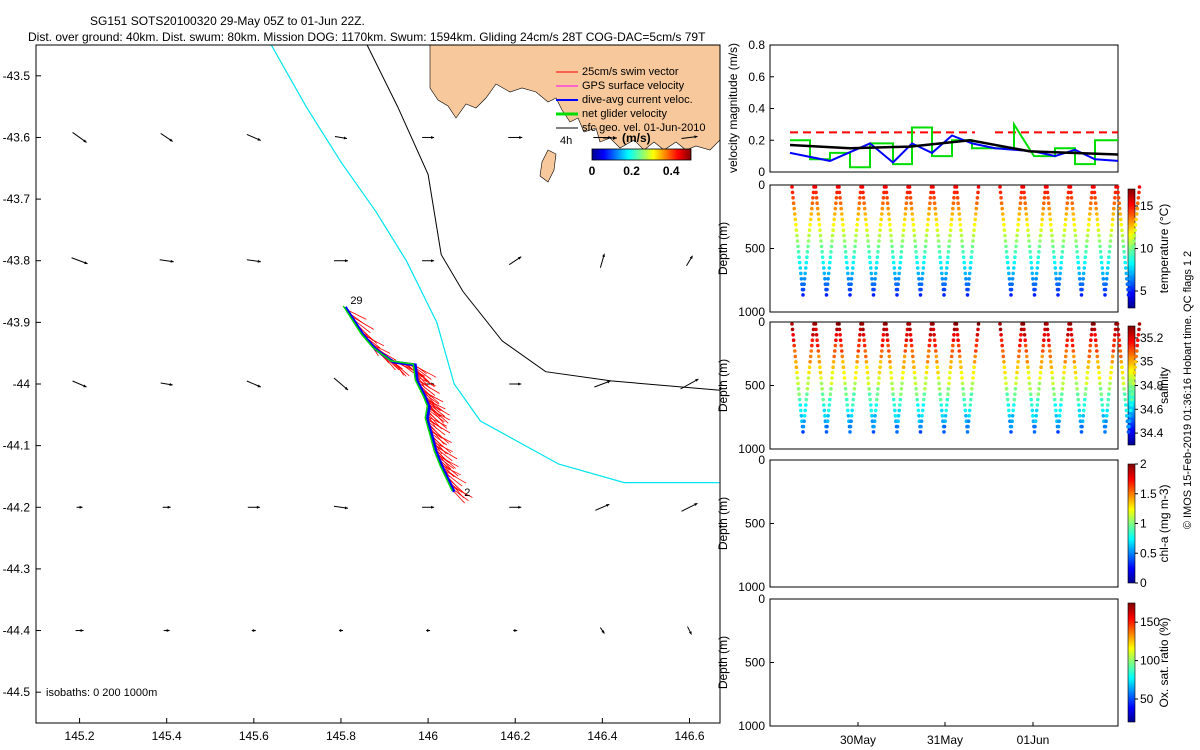  What do you see at coordinates (954, 144) in the screenshot?
I see `velocity-series` at bounding box center [954, 144].